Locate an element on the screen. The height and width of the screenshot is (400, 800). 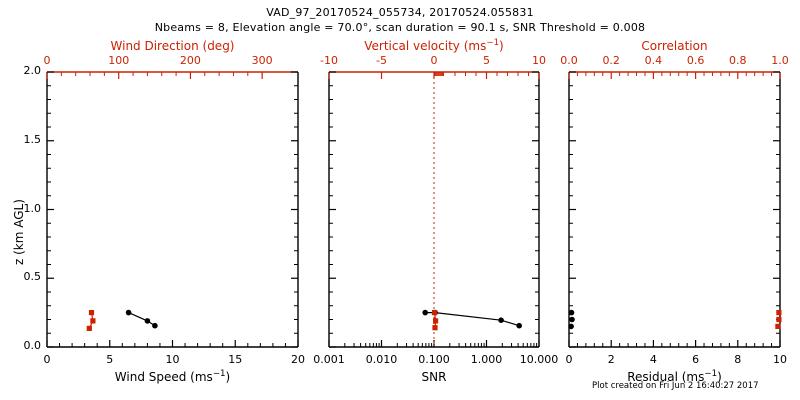
panel3-top-axis-title: Correlation is located at coordinates (674, 46).